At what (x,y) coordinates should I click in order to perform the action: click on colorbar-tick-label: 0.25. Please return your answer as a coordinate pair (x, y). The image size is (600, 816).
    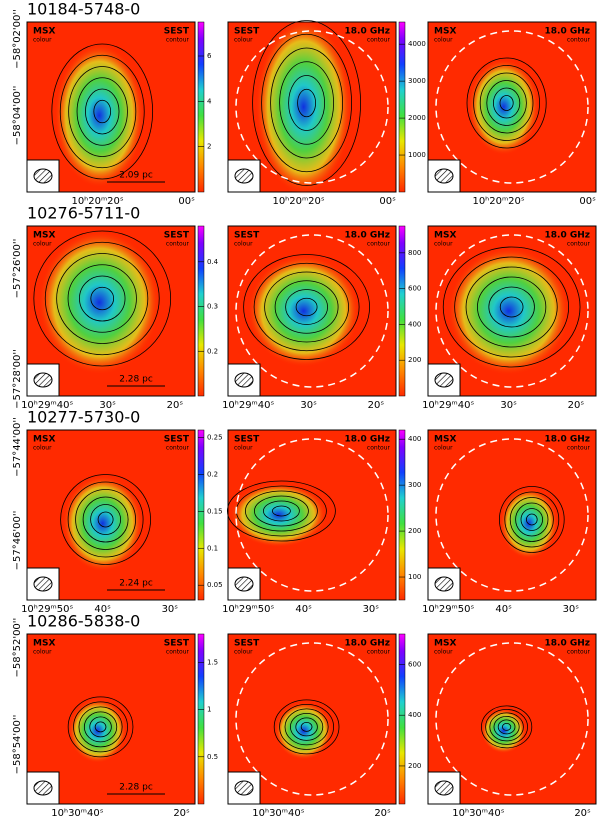
    Looking at the image, I should click on (215, 437).